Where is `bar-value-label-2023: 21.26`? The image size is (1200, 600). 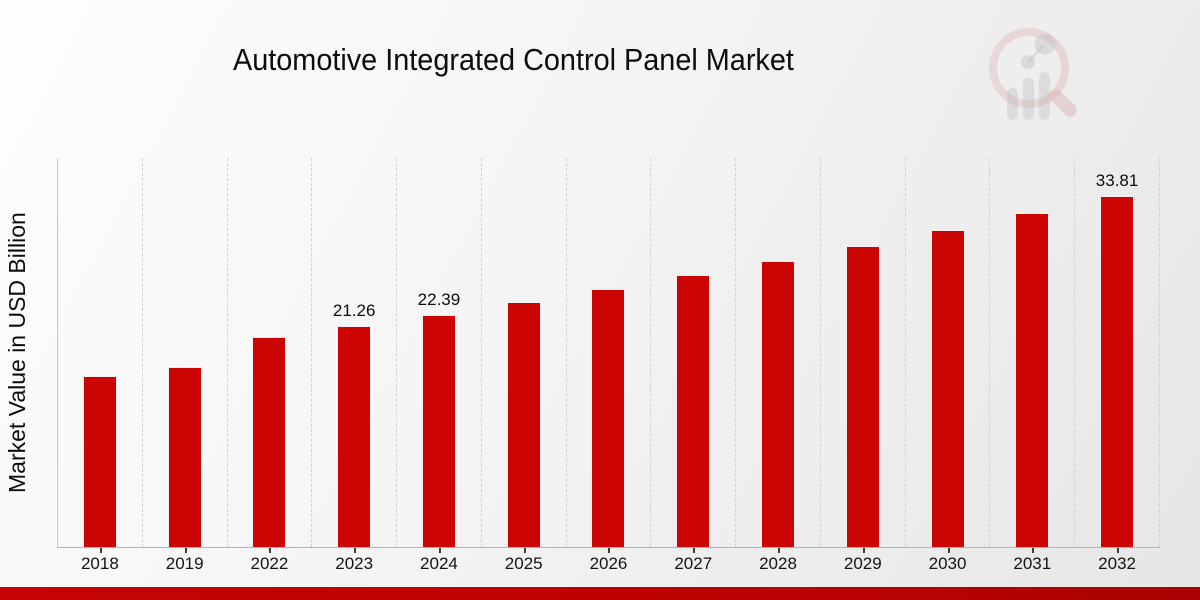
bar-value-label-2023: 21.26 is located at coordinates (354, 310).